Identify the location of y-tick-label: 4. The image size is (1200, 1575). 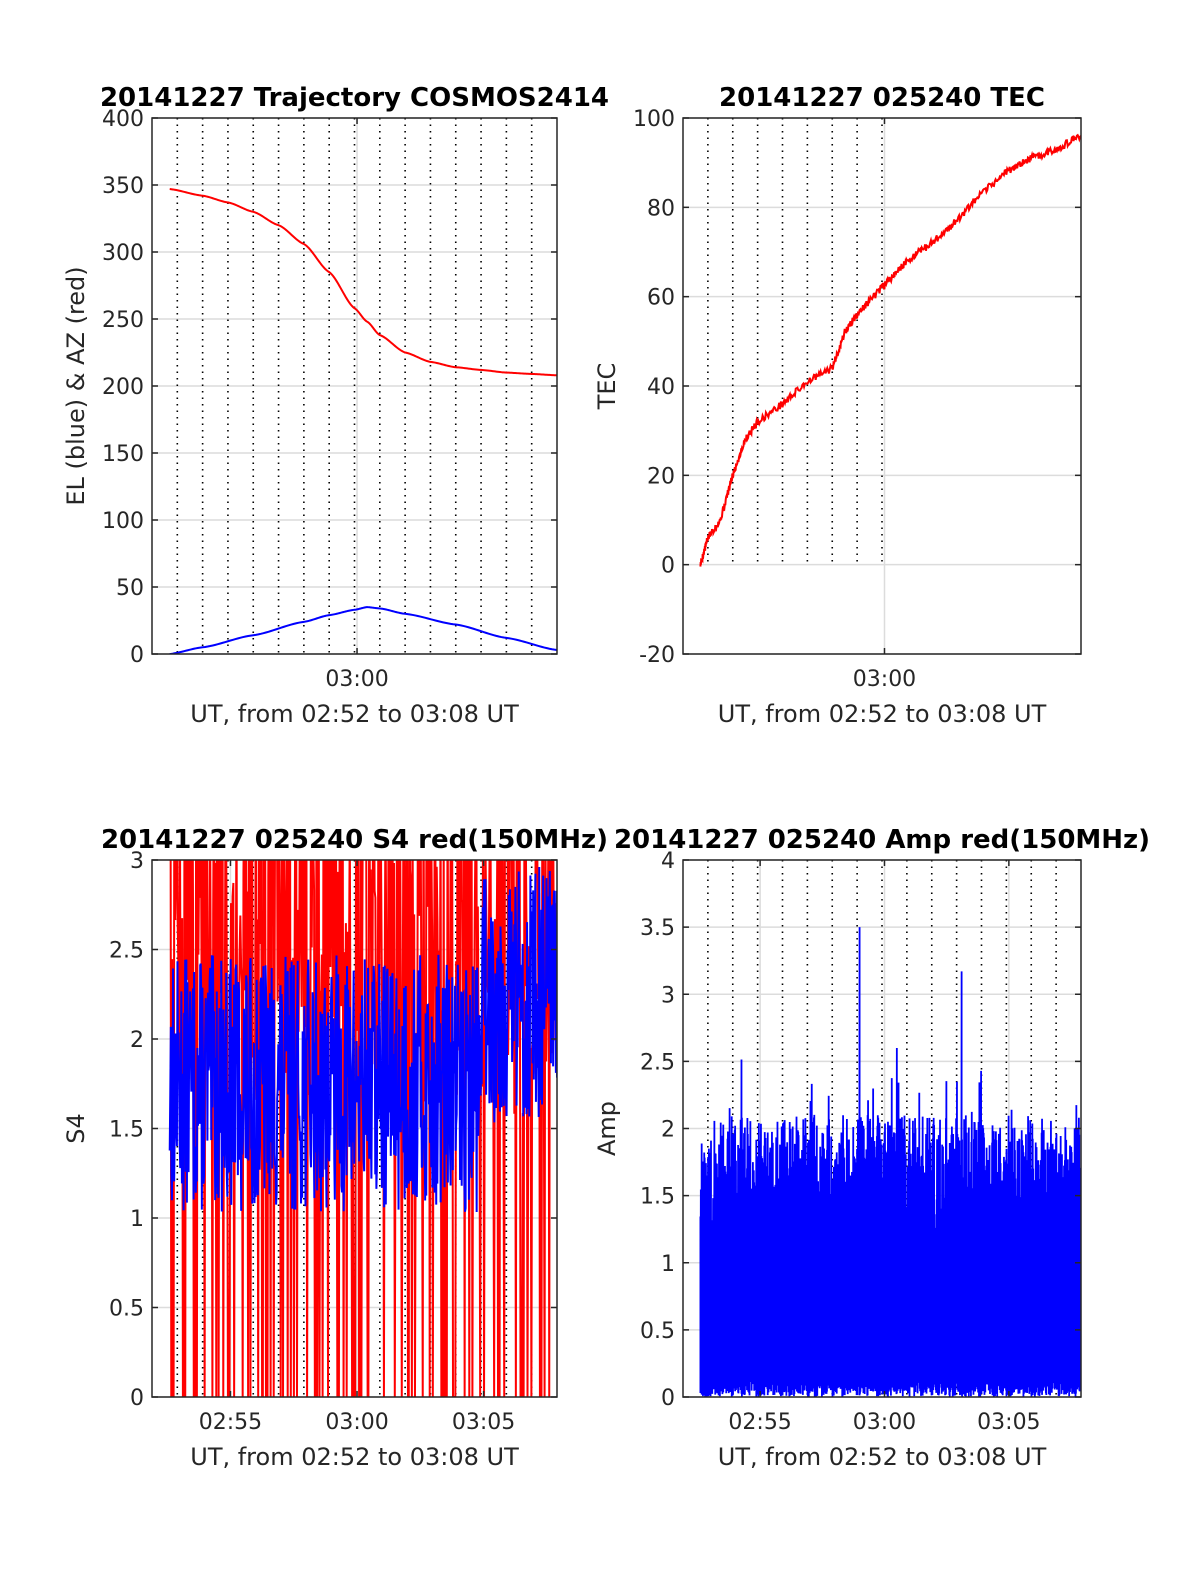
(668, 861).